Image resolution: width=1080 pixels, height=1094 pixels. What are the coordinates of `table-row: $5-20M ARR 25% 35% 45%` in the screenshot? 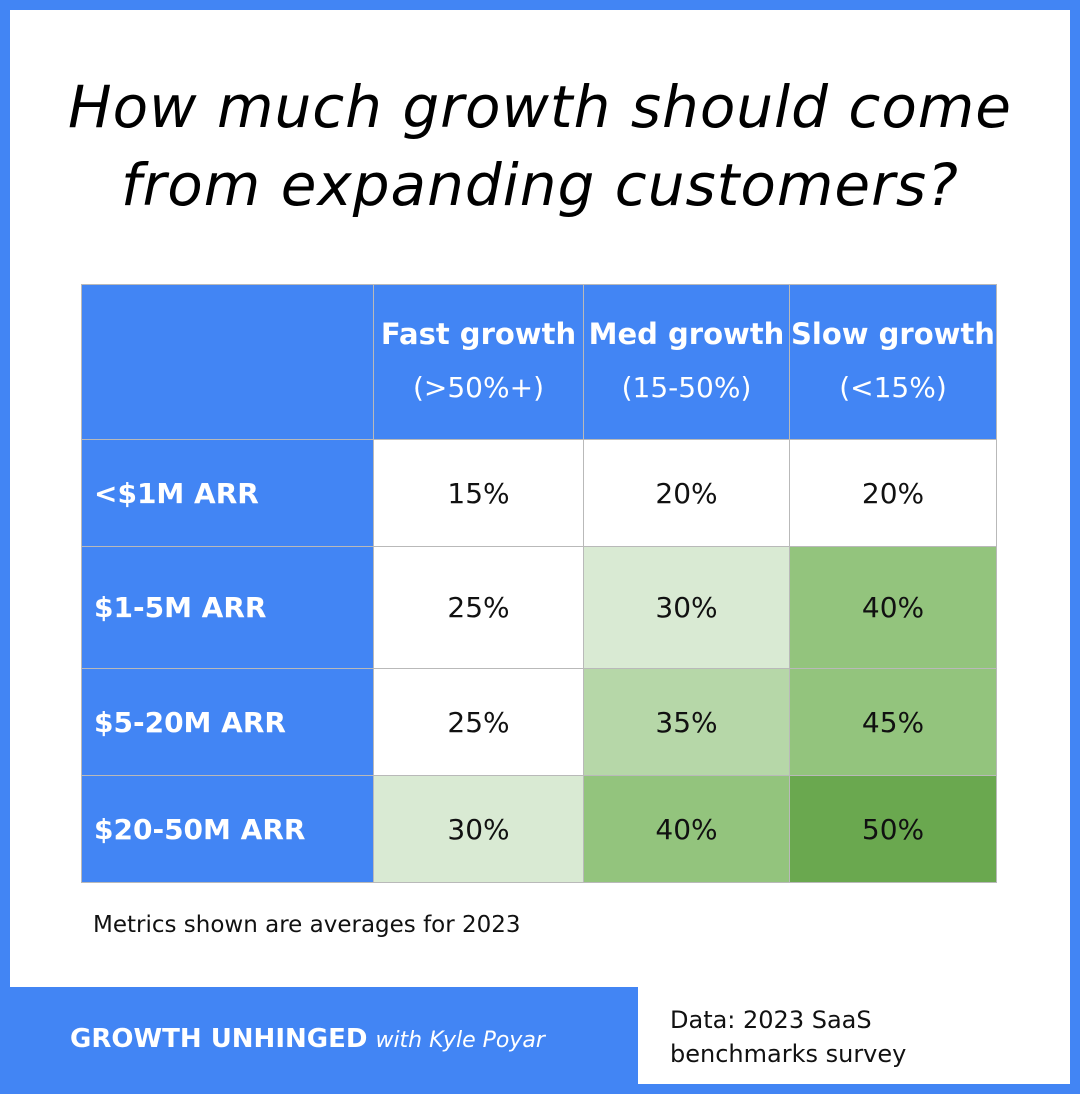 It's located at (539, 722).